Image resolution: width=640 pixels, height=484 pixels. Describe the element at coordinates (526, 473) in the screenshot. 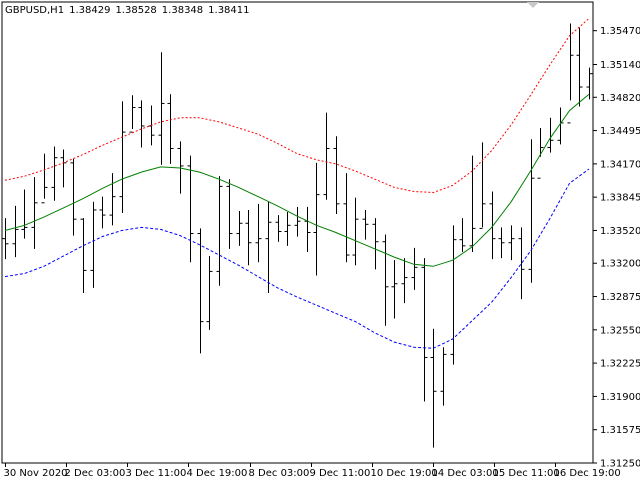

I see `x-tick-label: 15 Dec 11:00` at that location.